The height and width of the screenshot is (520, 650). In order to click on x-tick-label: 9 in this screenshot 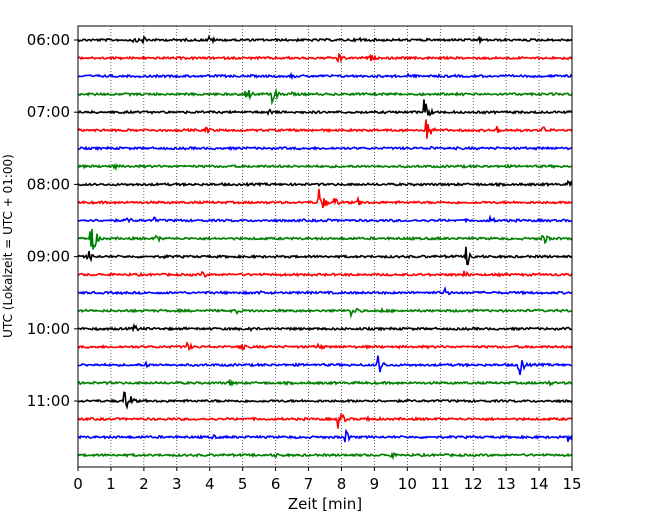, I will do `click(375, 484)`.